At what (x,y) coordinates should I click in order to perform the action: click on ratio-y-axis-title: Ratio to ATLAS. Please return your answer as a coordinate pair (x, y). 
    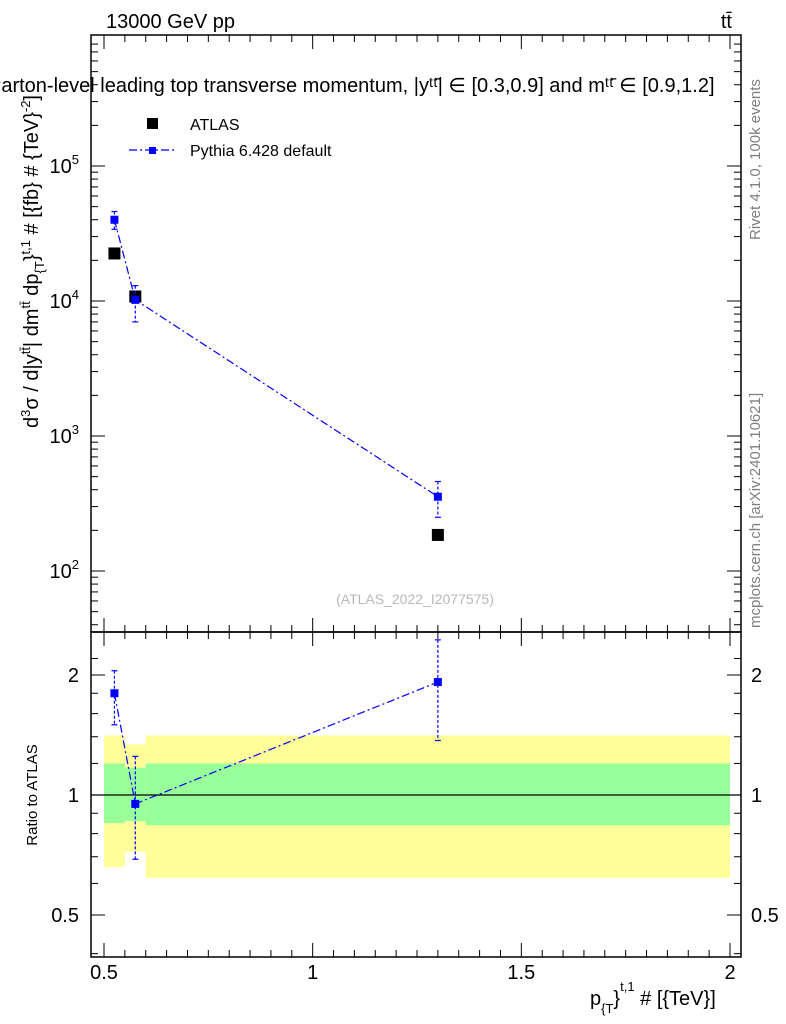
    Looking at the image, I should click on (32, 794).